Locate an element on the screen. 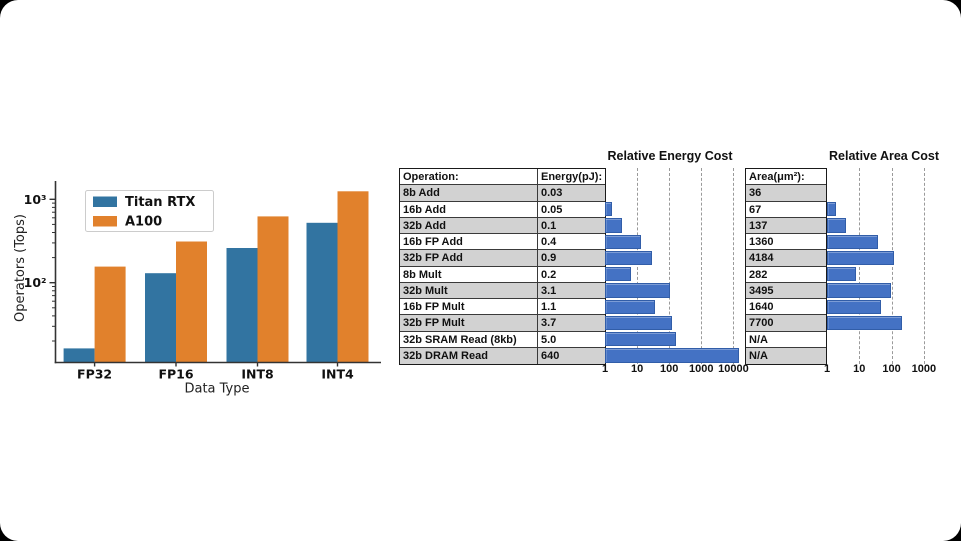 This screenshot has height=541, width=961. table-cell: 1360 is located at coordinates (761, 242).